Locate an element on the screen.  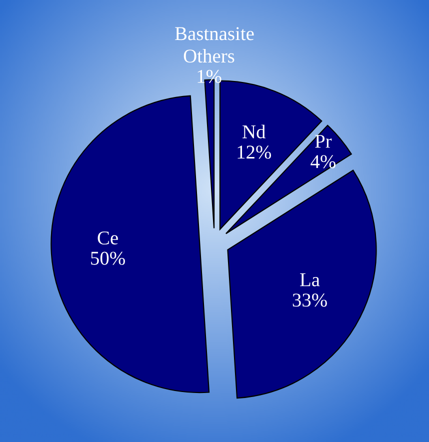
data-label: 4% is located at coordinates (323, 161).